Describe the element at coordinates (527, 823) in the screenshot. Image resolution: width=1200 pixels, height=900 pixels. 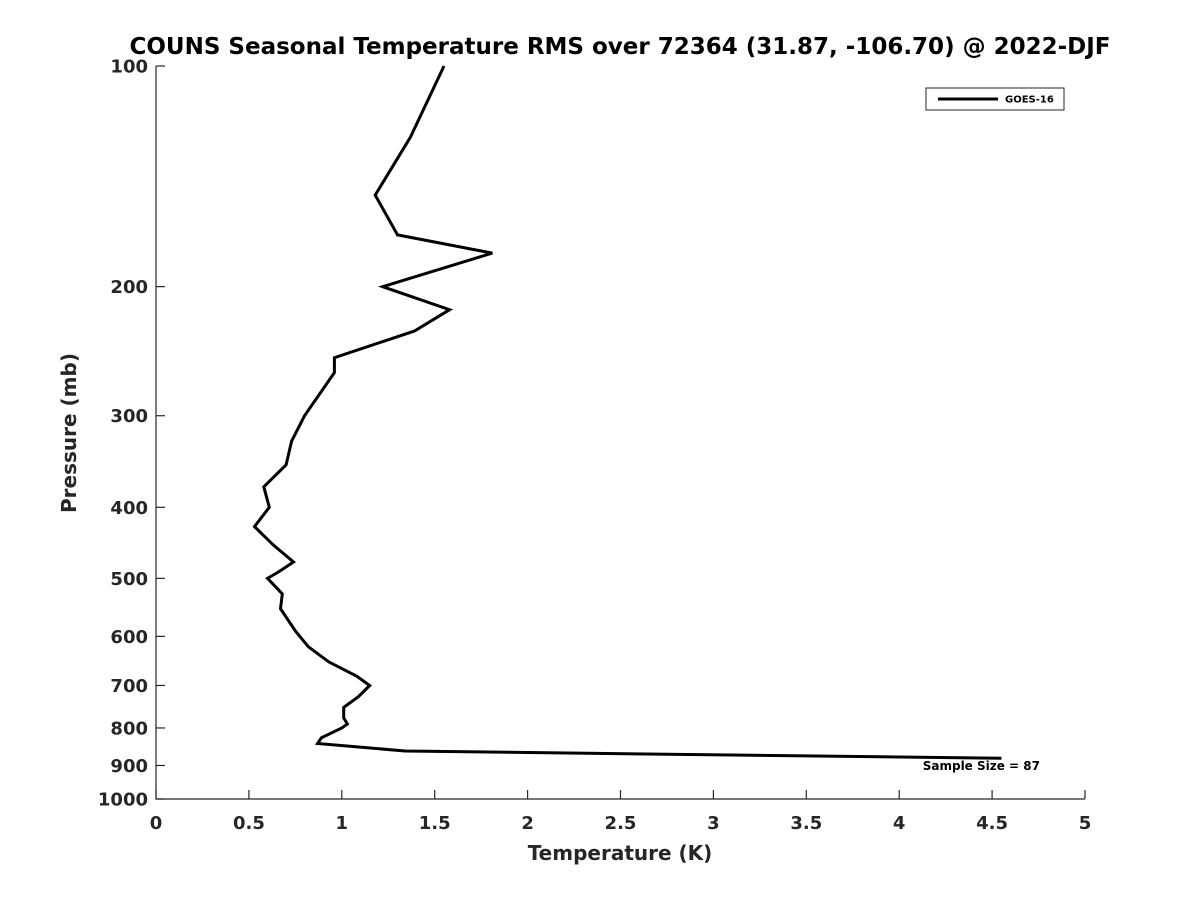
I see `x-tick-label: 2` at that location.